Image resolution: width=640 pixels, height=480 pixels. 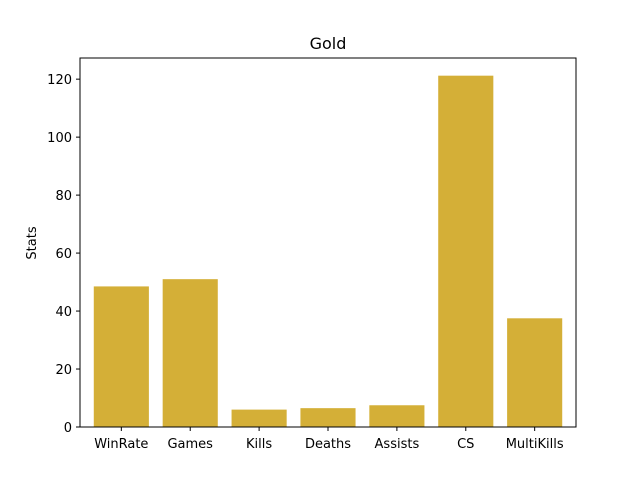 I want to click on y-tick-label: 100, so click(x=59, y=138).